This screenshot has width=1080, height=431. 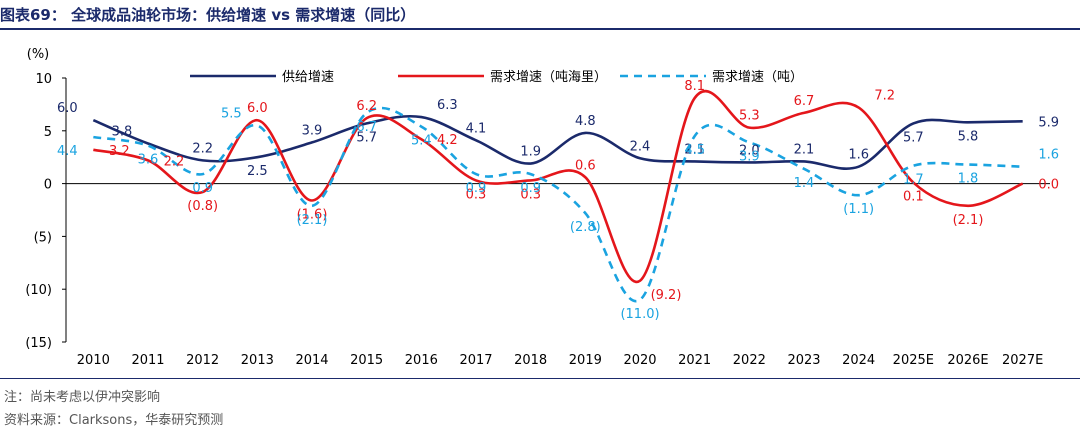 What do you see at coordinates (38, 54) in the screenshot?
I see `y-axis-label: (%)` at bounding box center [38, 54].